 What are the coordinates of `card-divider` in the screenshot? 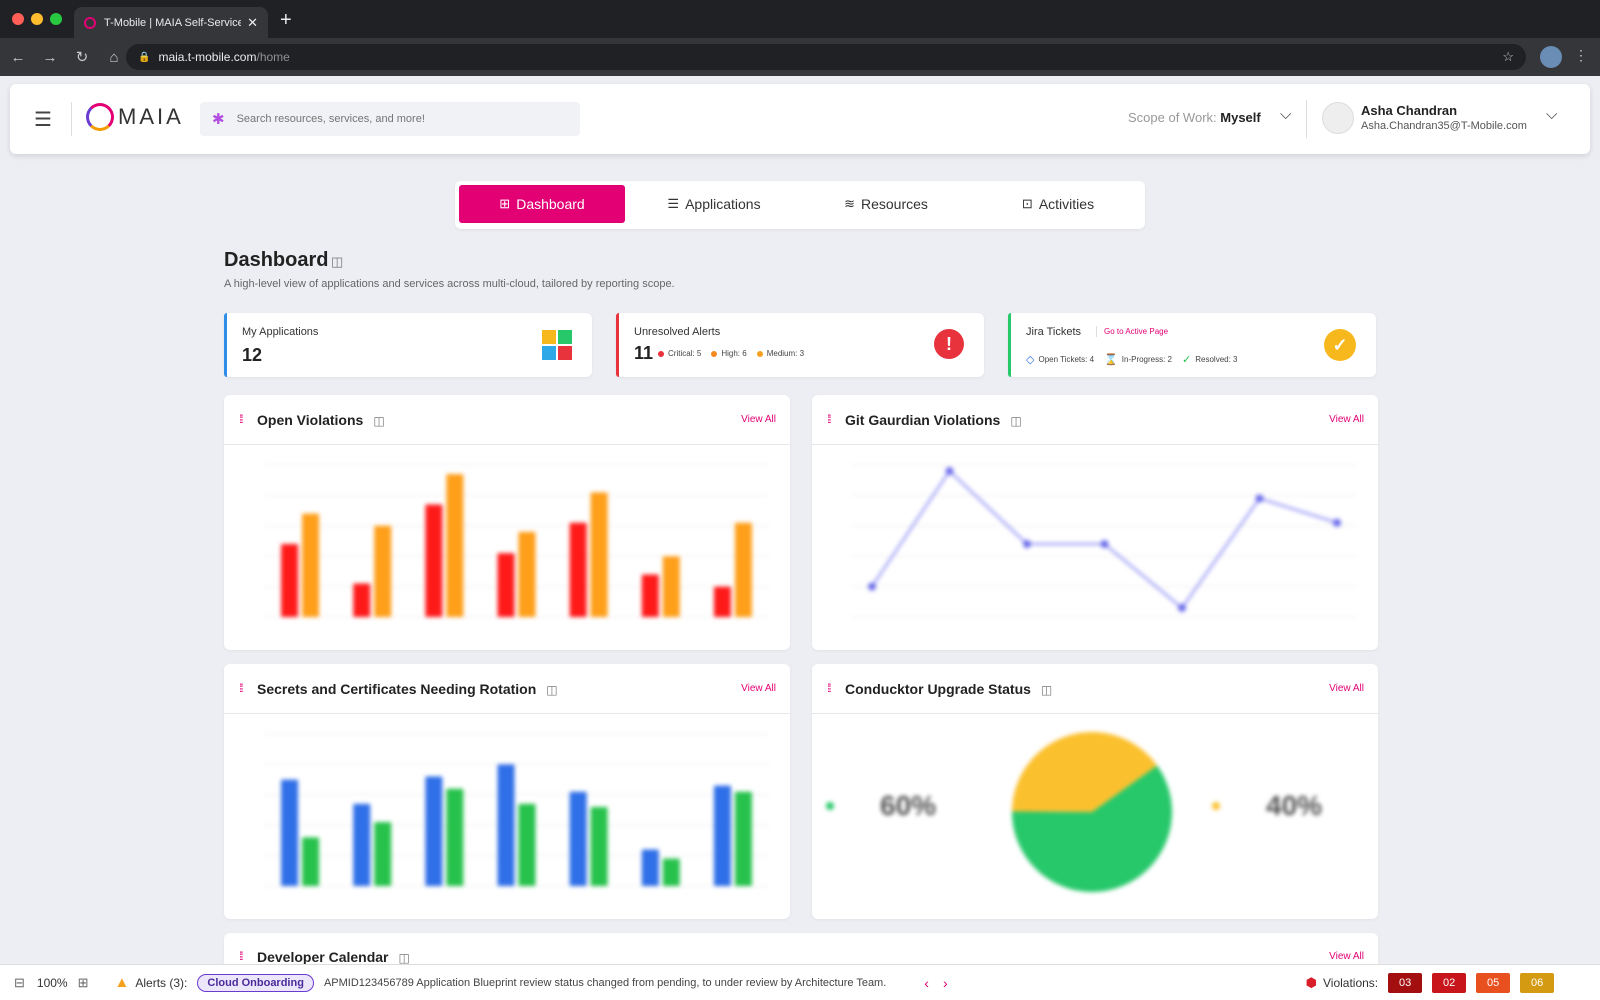 It's located at (1096, 331).